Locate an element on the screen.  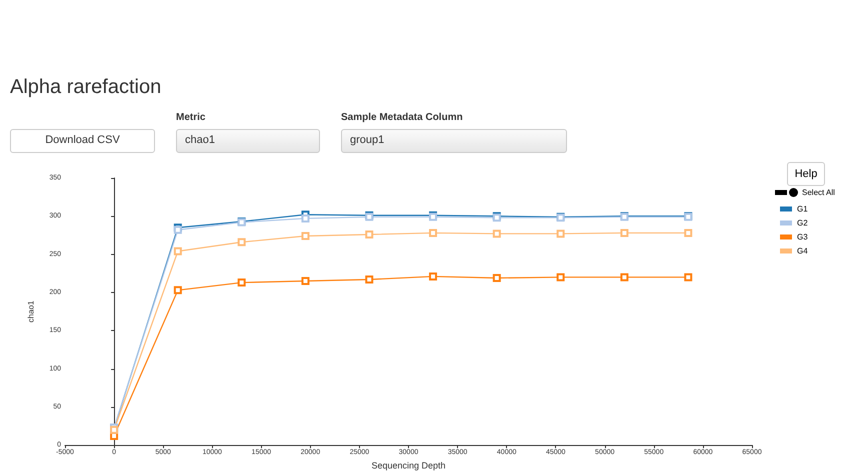
text: Metric is located at coordinates (191, 117).